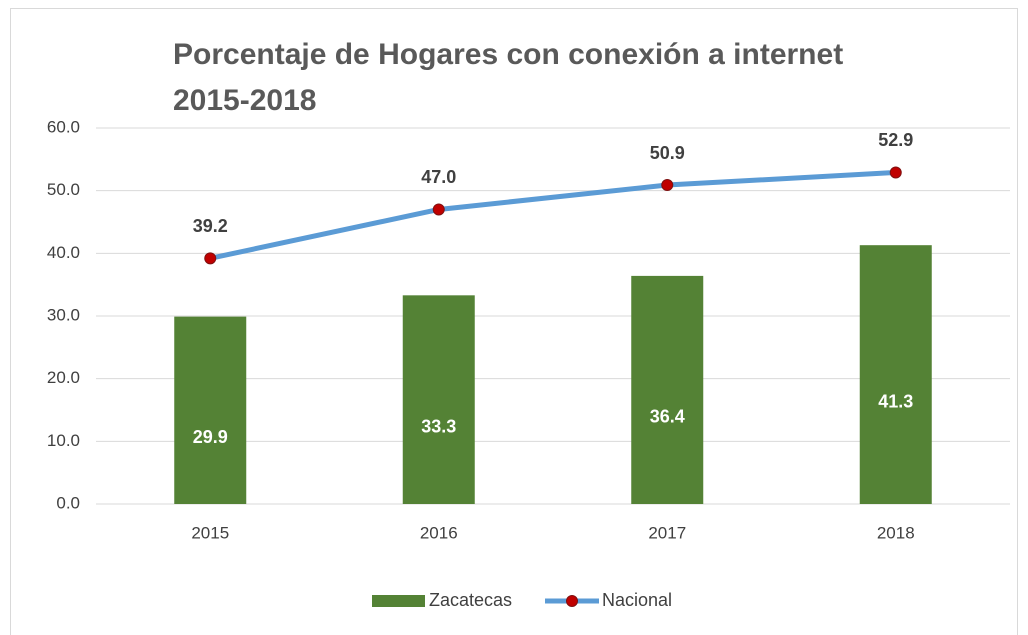  Describe the element at coordinates (895, 140) in the screenshot. I see `line-value-label: 52.9` at that location.